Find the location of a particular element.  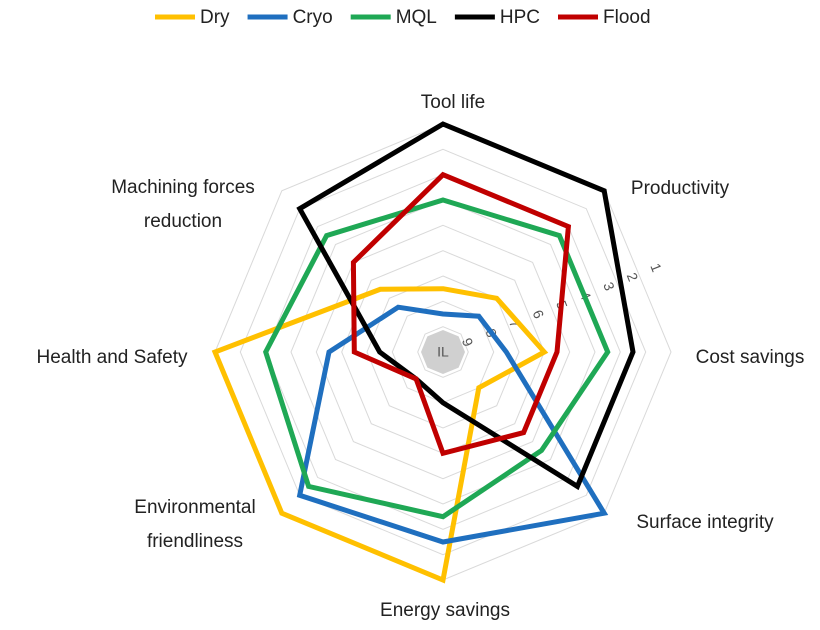

legend-label: Dry is located at coordinates (215, 17).